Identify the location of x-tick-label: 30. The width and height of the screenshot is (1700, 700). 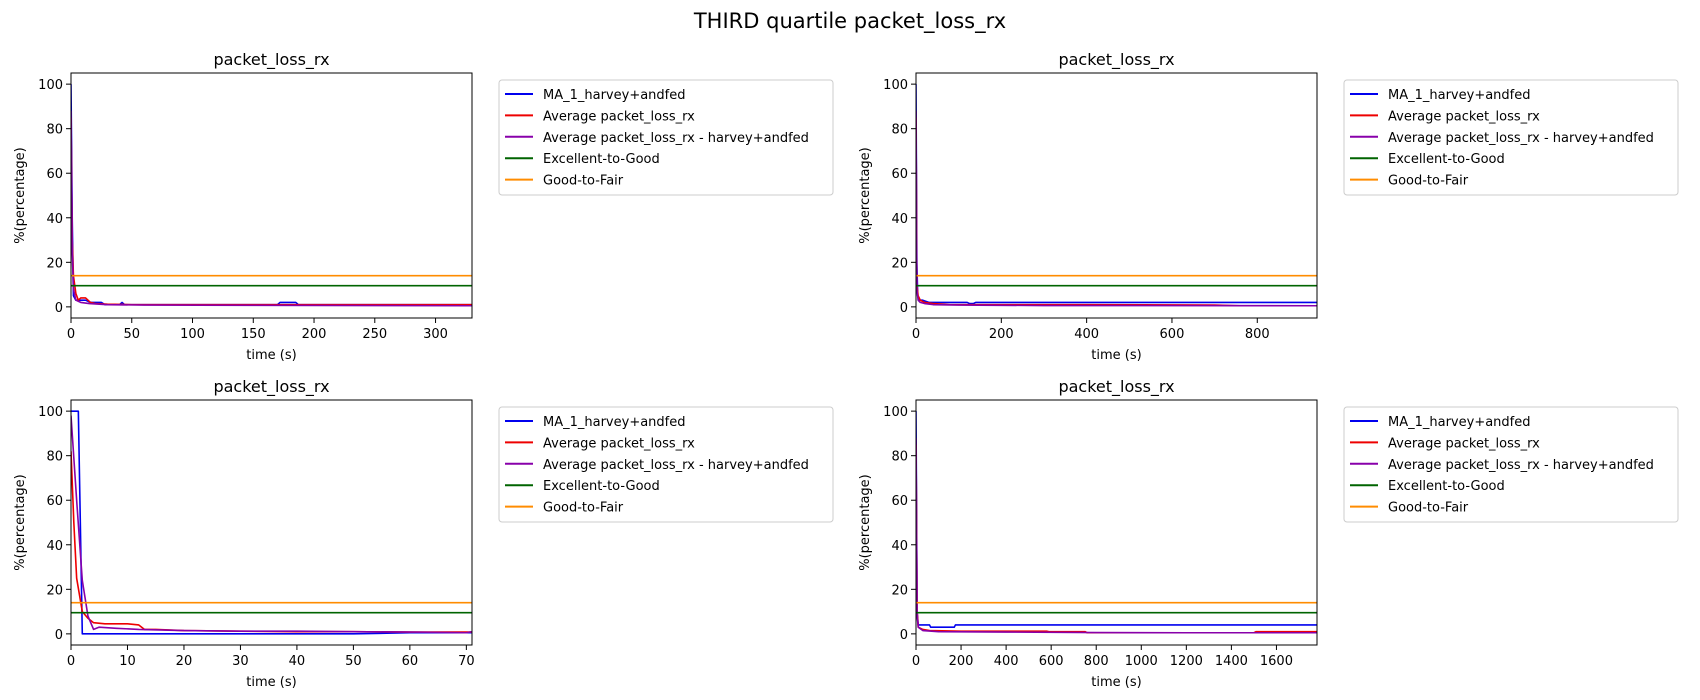
(240, 661).